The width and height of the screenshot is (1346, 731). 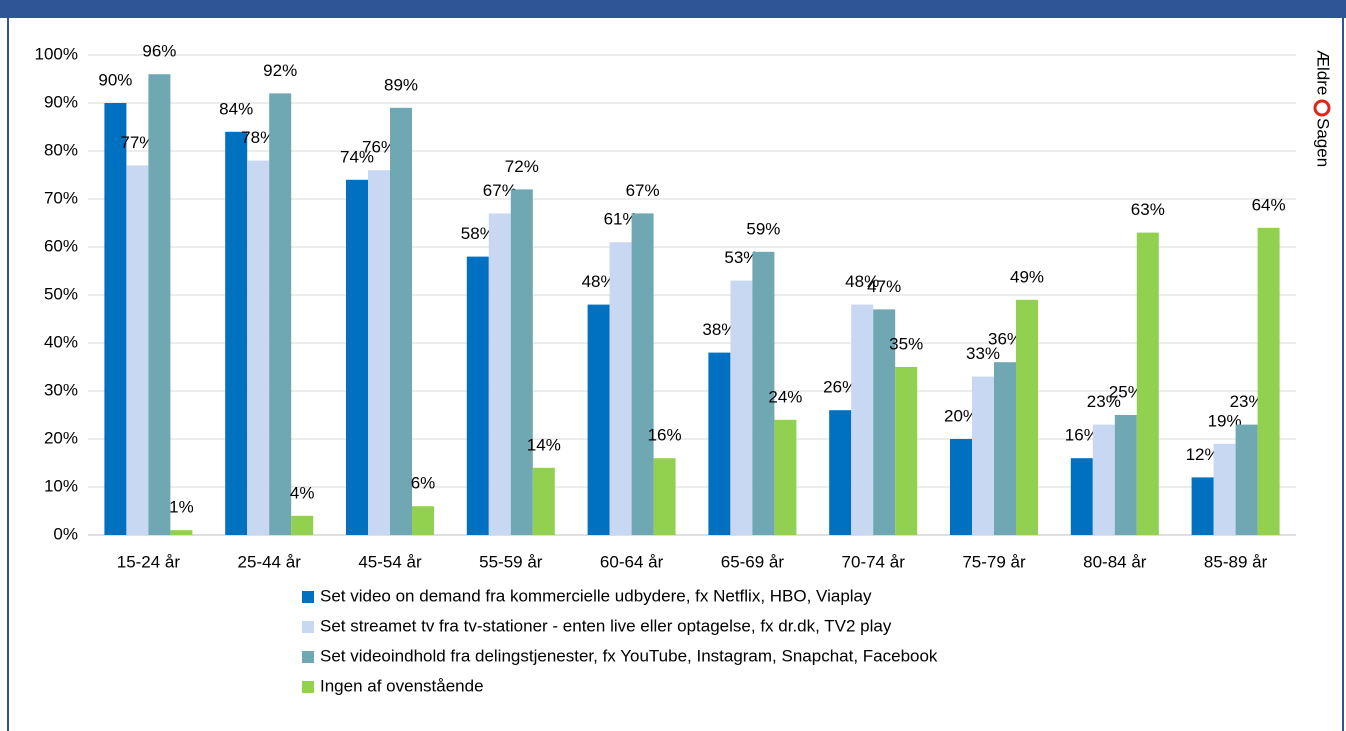 I want to click on x-tick-label: 15-24 år, so click(x=149, y=561).